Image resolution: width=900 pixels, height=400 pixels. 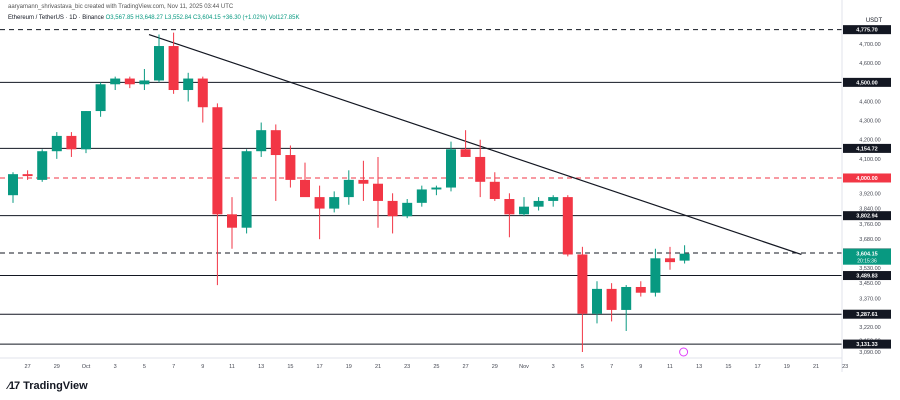 I want to click on level-tag-label: 4,775.70, so click(x=866, y=31).